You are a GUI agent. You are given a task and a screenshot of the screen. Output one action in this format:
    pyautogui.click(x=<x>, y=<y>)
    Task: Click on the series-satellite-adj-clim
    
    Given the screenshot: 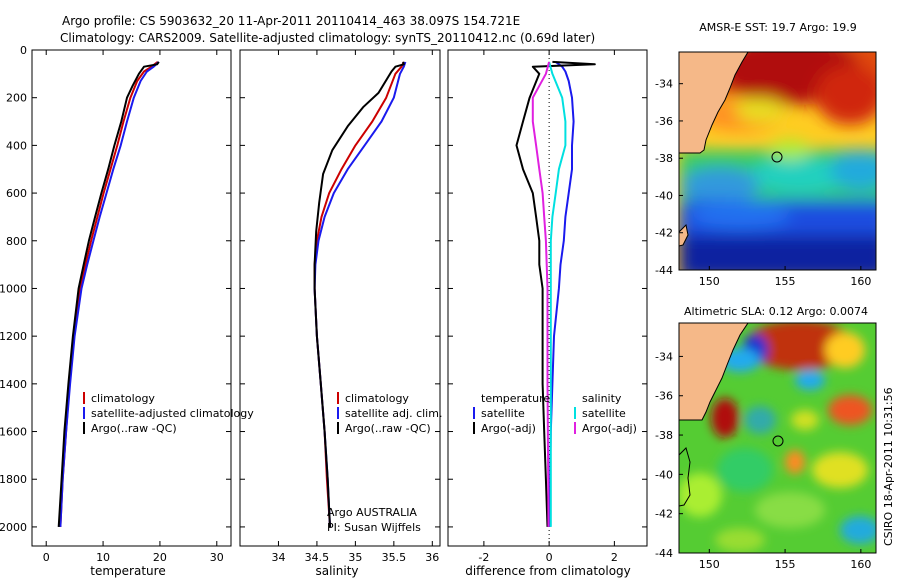 What is the action you would take?
    pyautogui.click(x=360, y=294)
    